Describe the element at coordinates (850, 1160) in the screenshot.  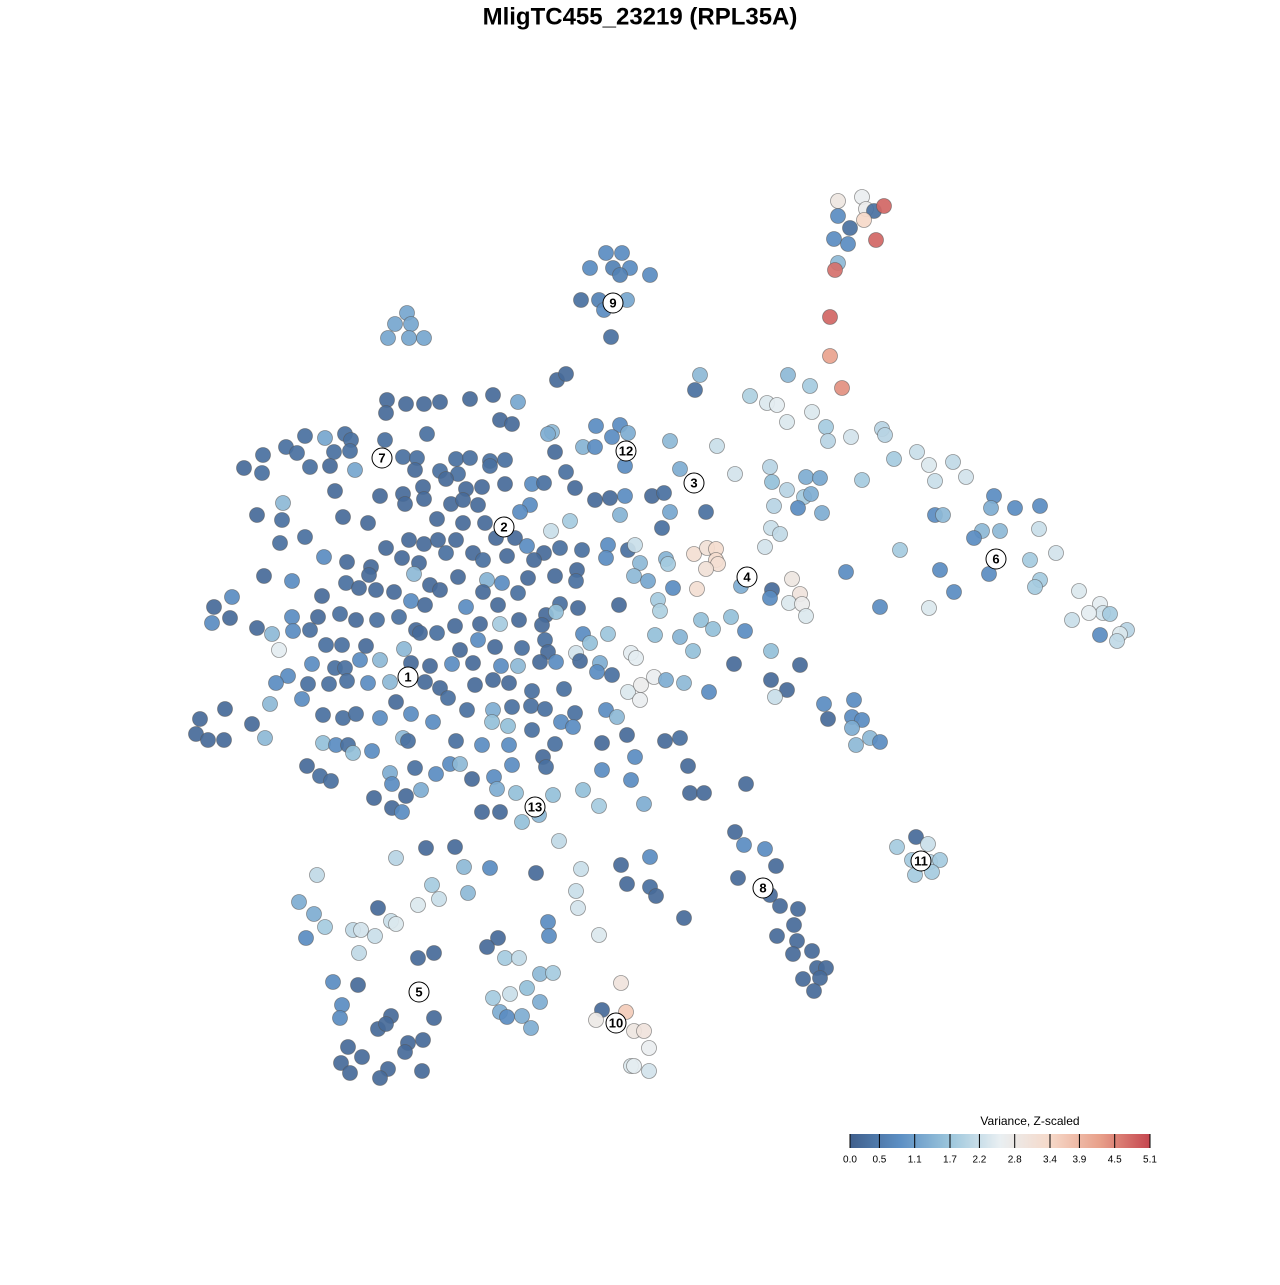
I see `colorbar-tick-label: 0.0` at that location.